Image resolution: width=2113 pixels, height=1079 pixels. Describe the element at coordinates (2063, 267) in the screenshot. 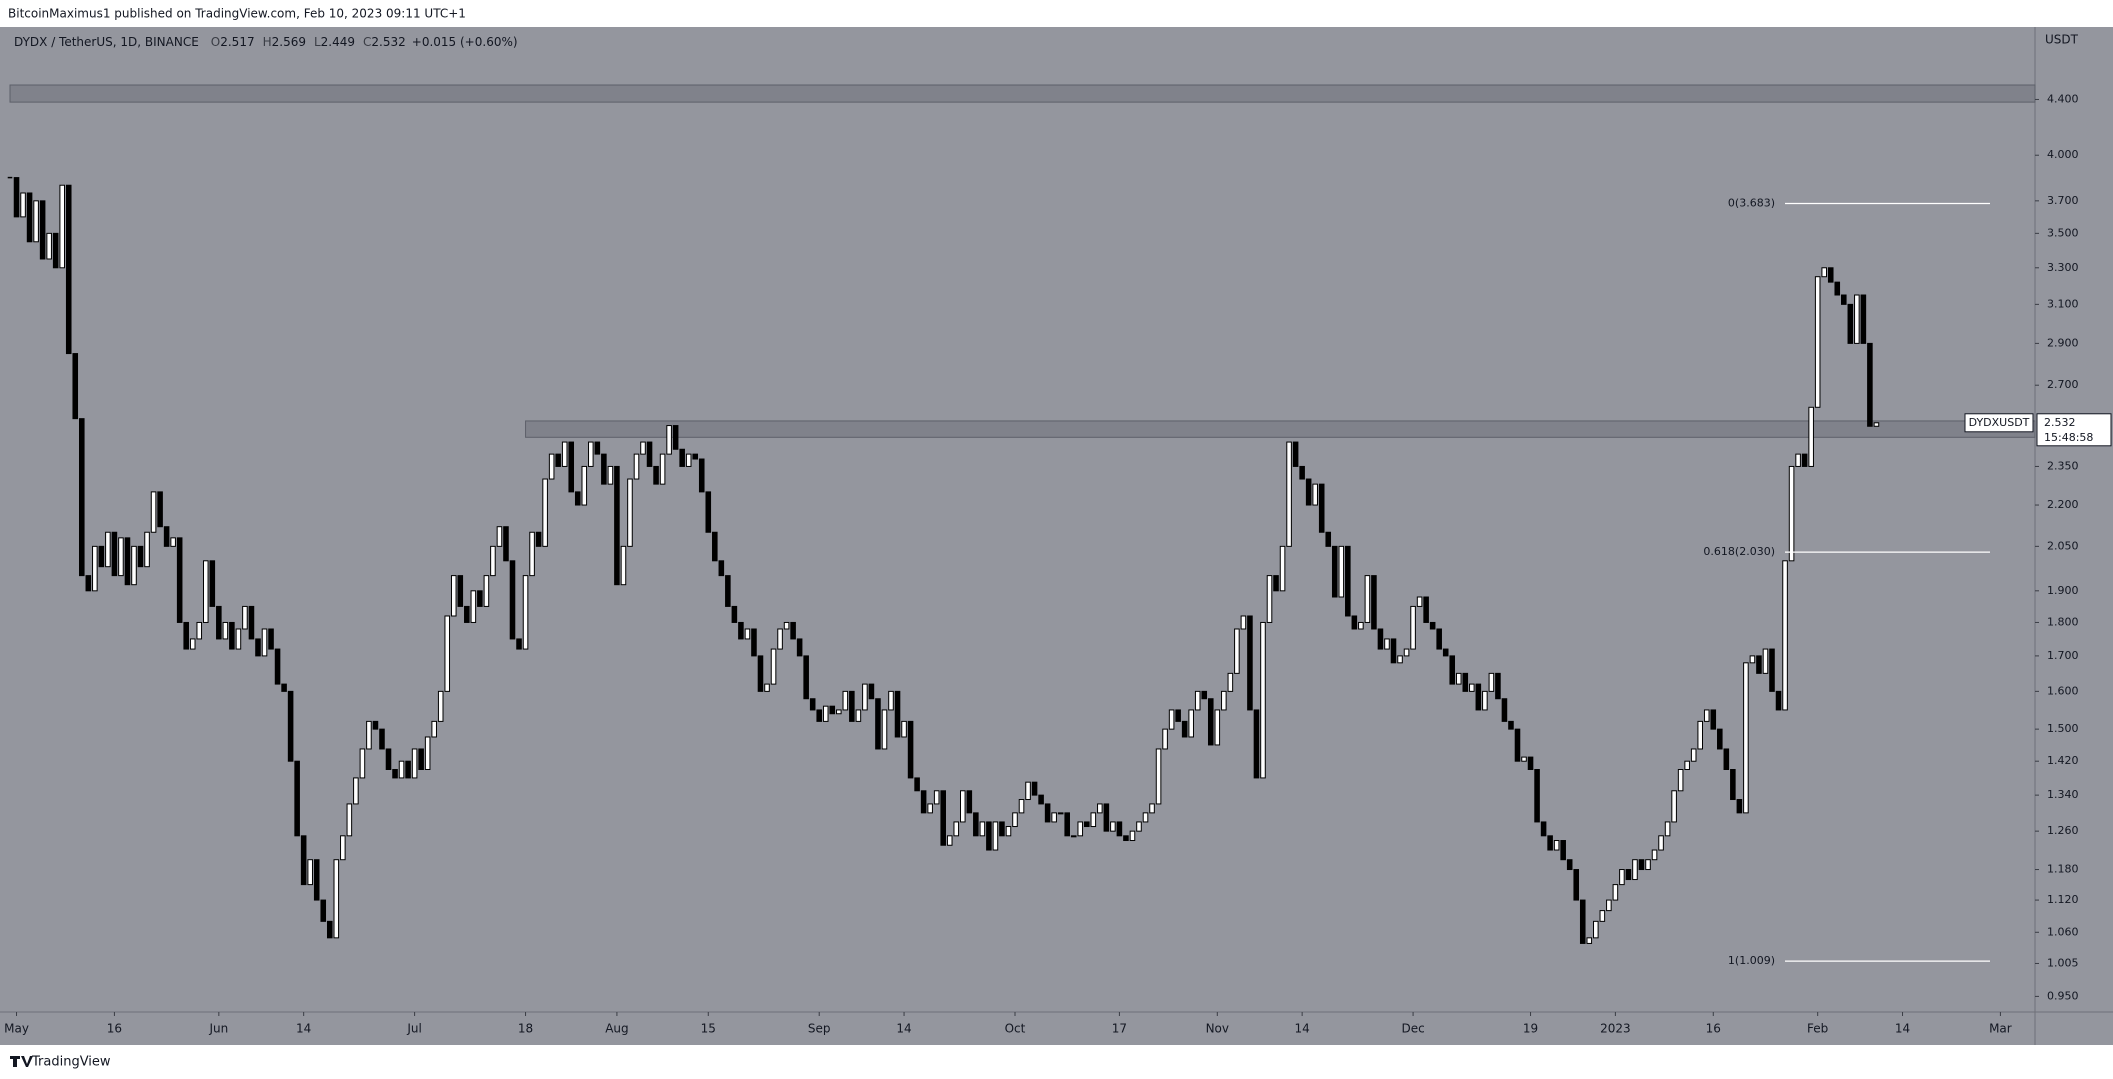

I see `y-tick-label: 3.300` at that location.